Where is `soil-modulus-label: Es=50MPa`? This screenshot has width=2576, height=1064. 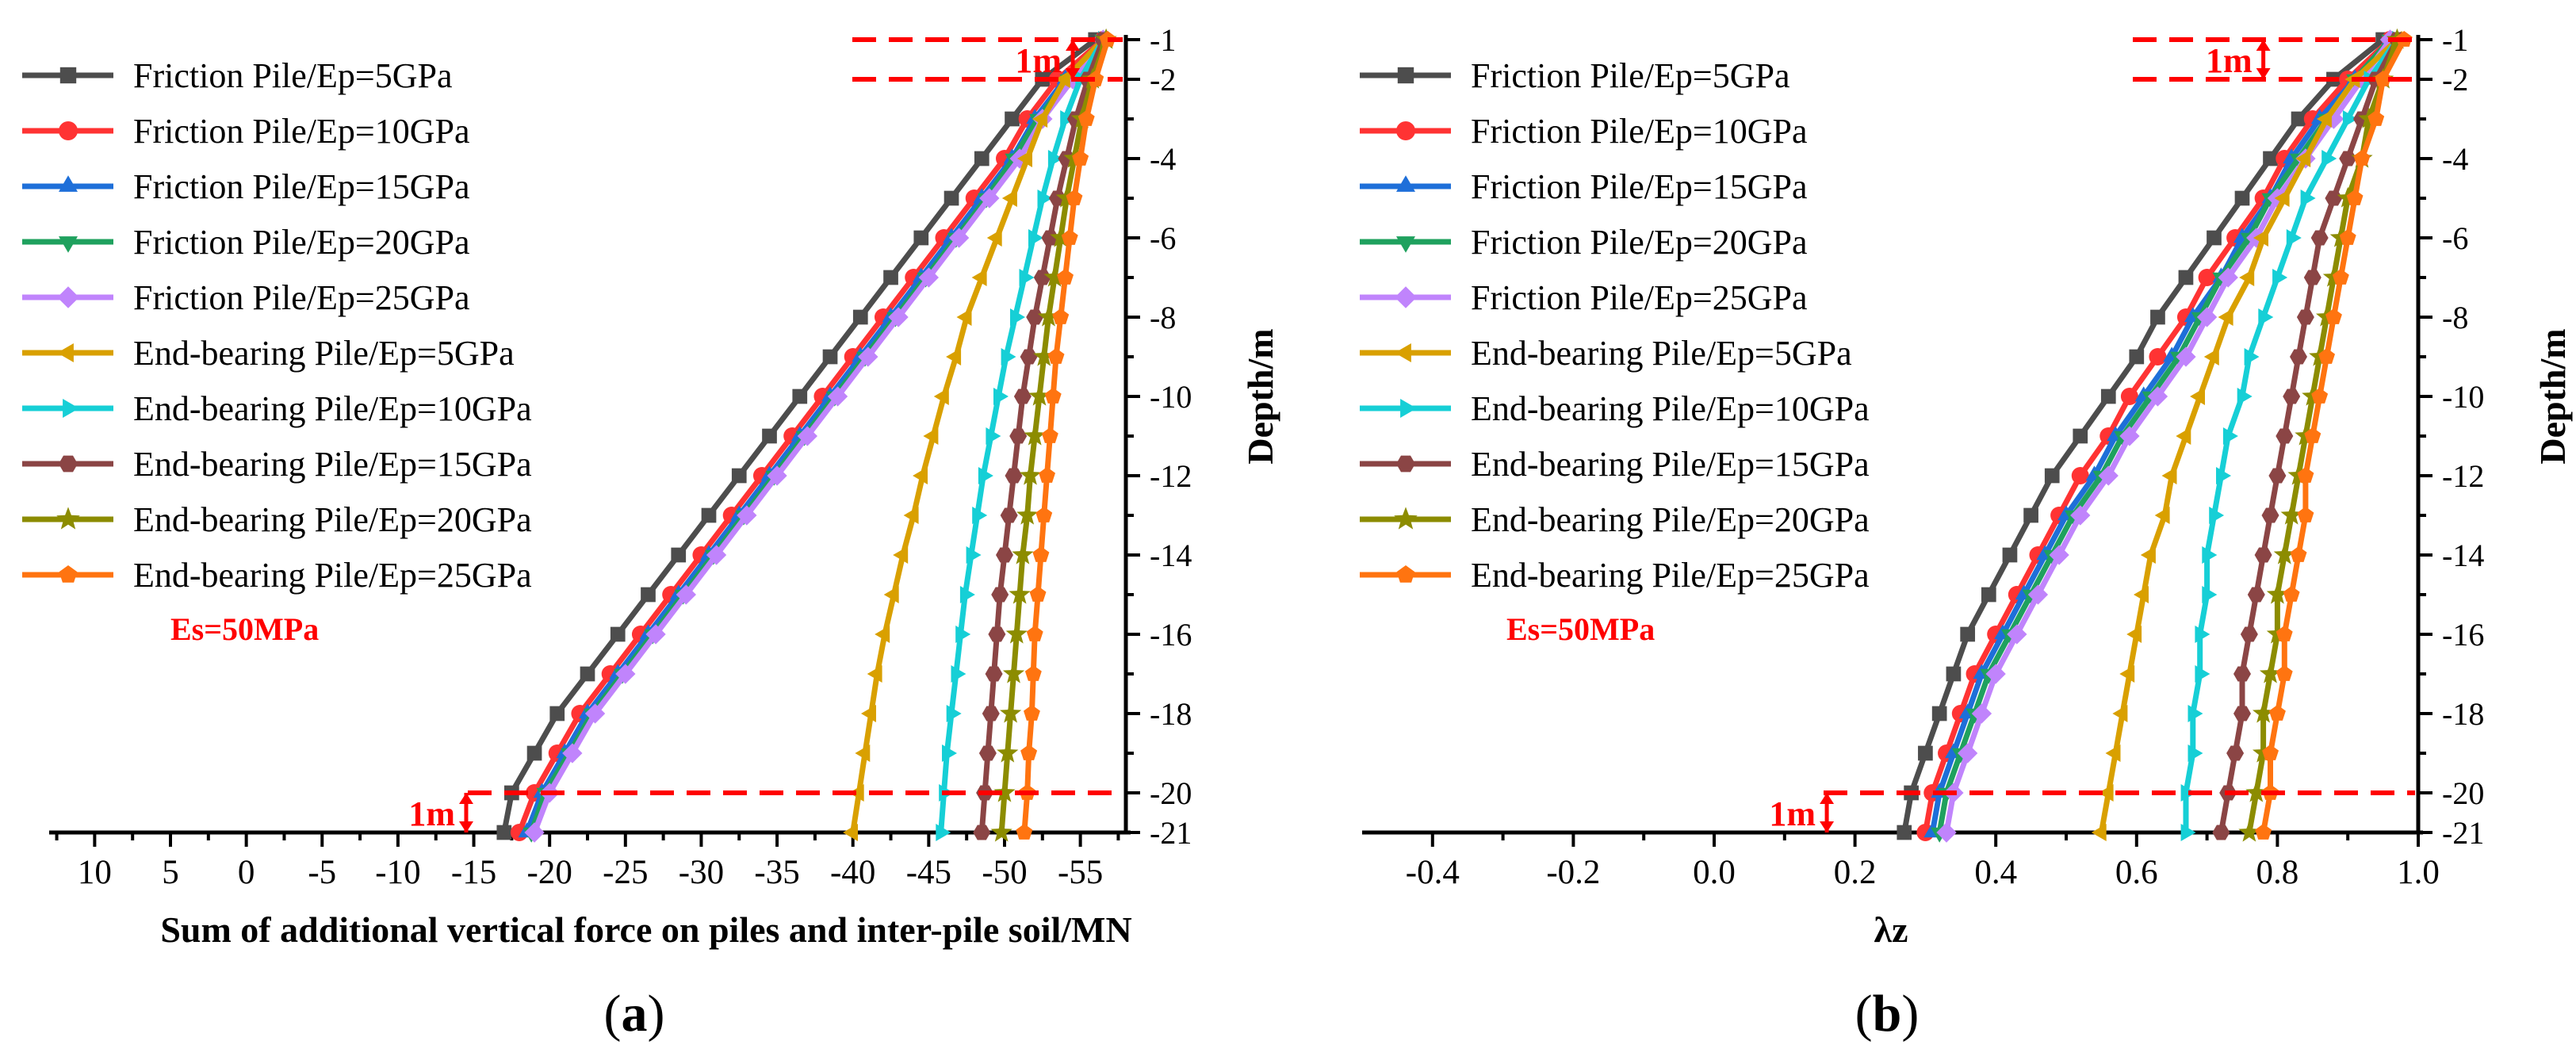
soil-modulus-label: Es=50MPa is located at coordinates (244, 629).